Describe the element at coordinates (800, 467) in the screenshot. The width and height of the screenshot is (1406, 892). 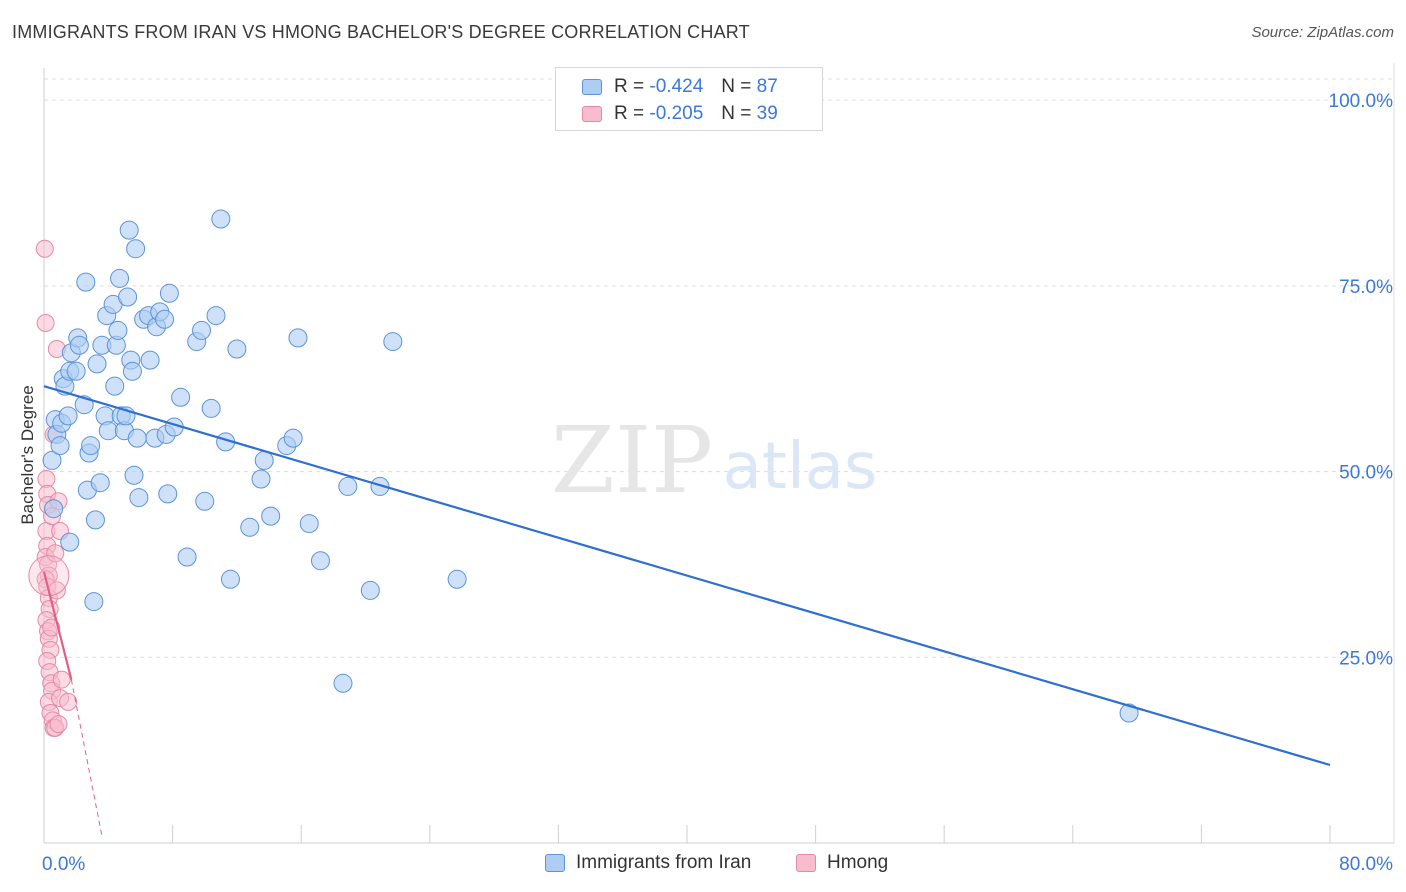
I see `watermark-atlas: atlas` at that location.